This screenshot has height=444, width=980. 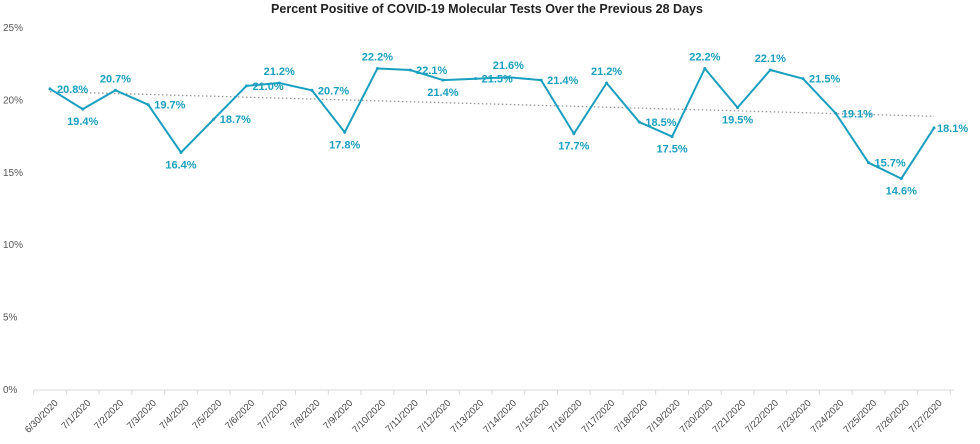 I want to click on data-label: 18.5%, so click(x=660, y=123).